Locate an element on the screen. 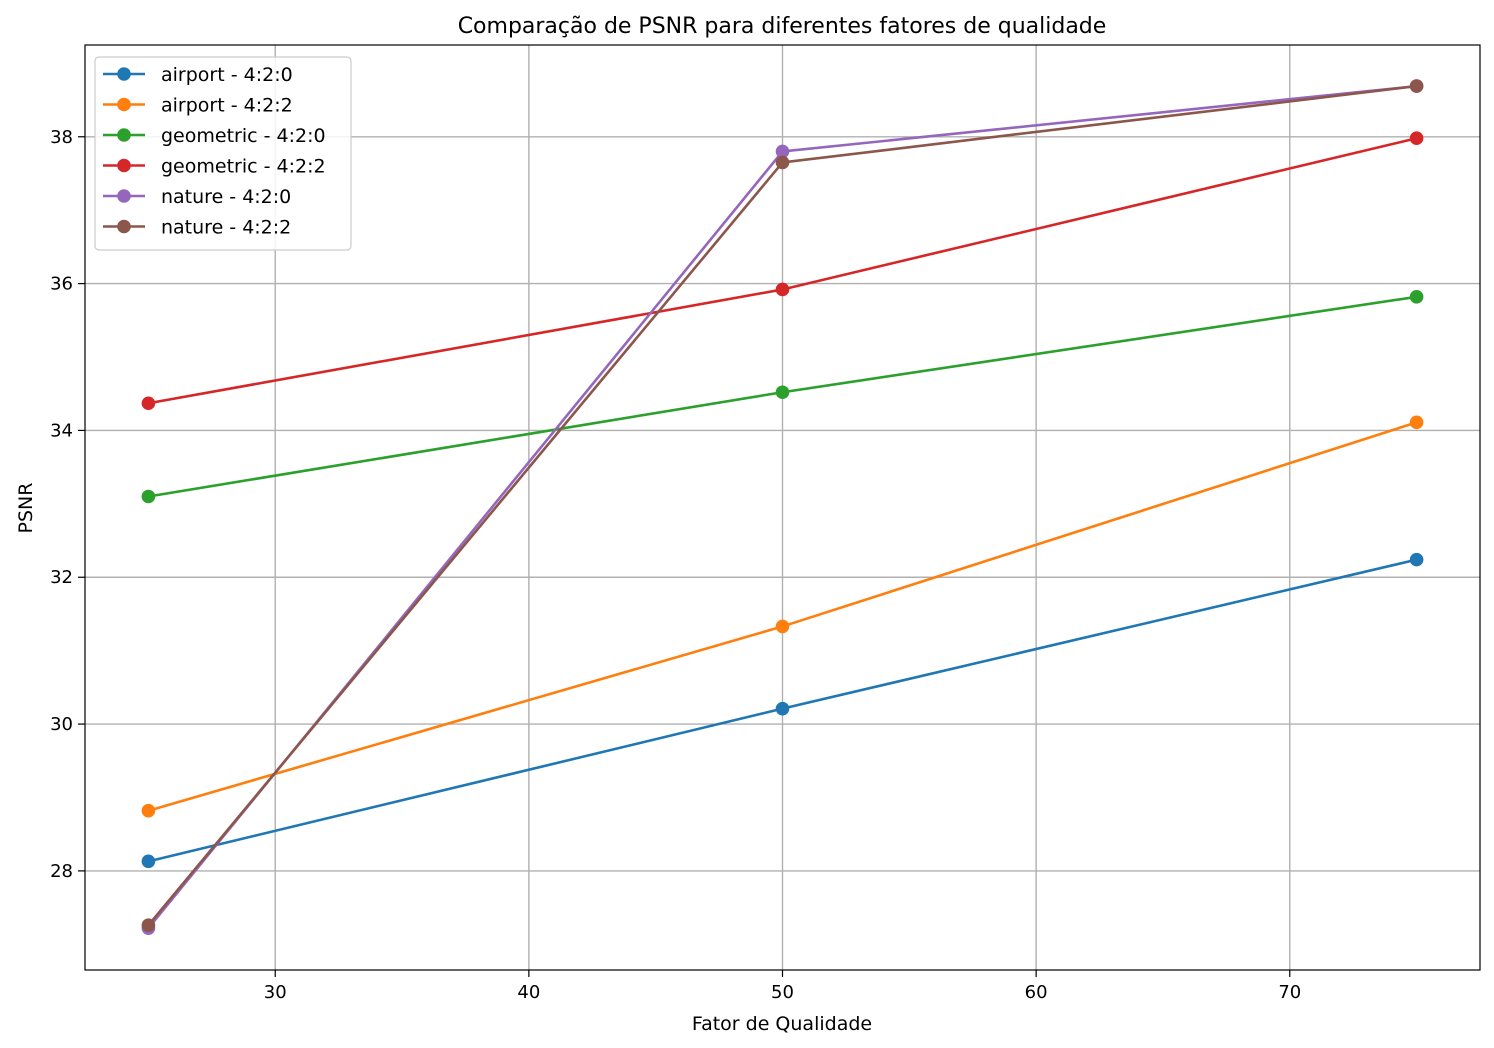  legend-label: nature - 4:2:2 is located at coordinates (226, 228).